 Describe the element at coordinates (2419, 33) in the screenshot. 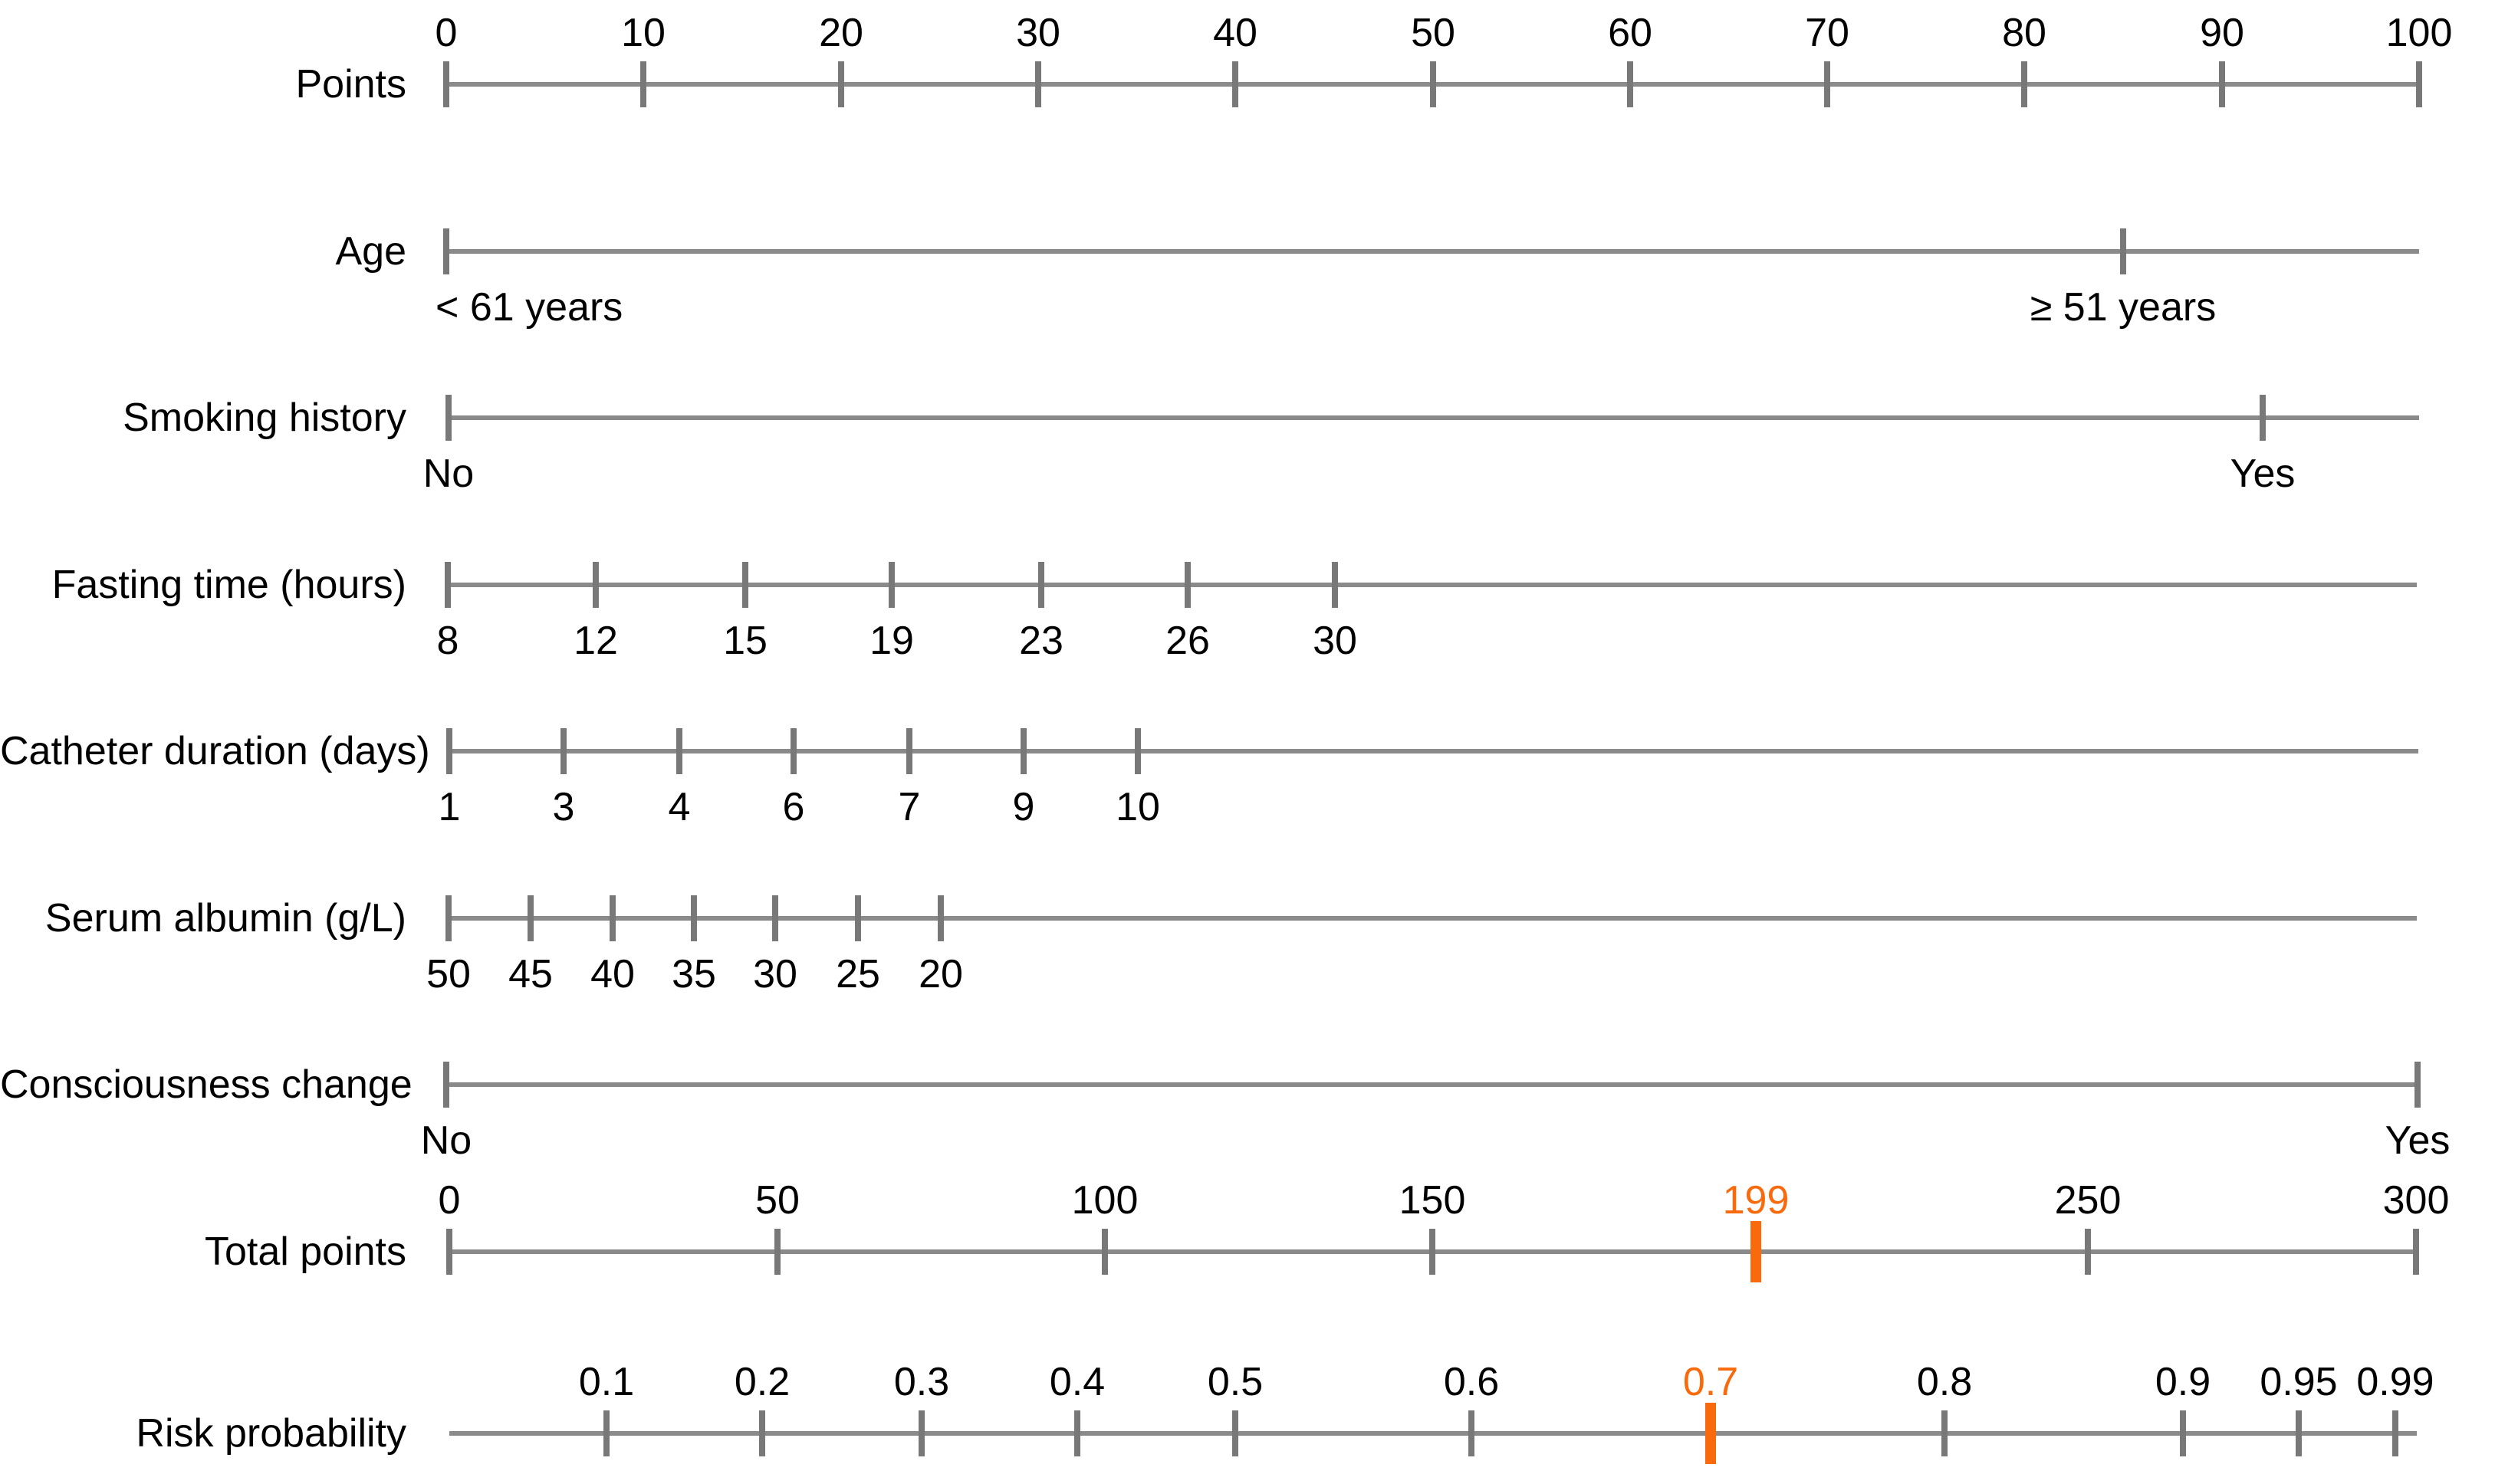

I see `tick-label: 100` at that location.